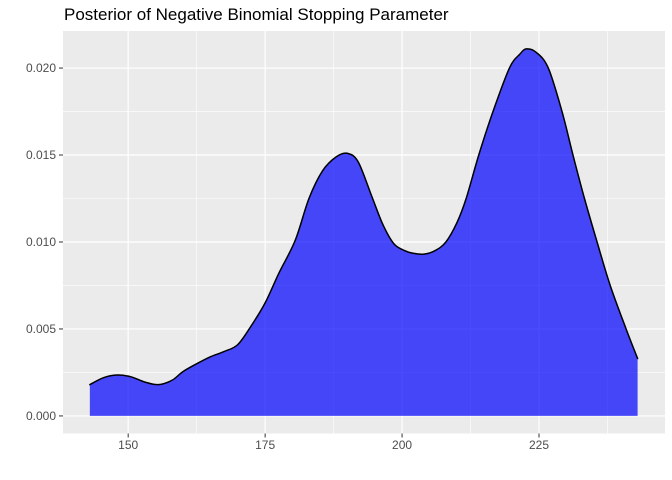 The image size is (672, 480). I want to click on x-axis-ticks, so click(333, 435).